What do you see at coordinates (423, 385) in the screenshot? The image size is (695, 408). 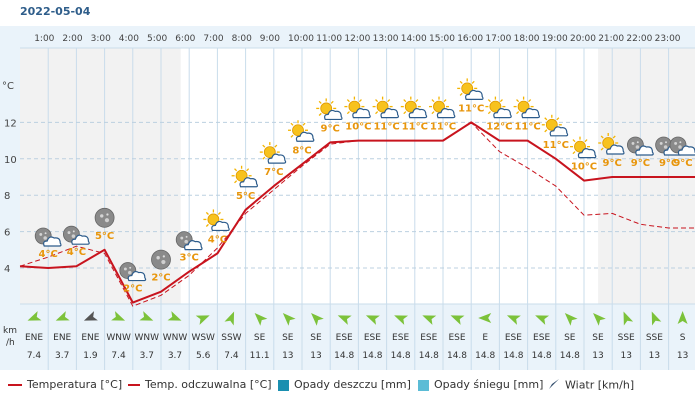 I see `legend-snow-swatch` at bounding box center [423, 385].